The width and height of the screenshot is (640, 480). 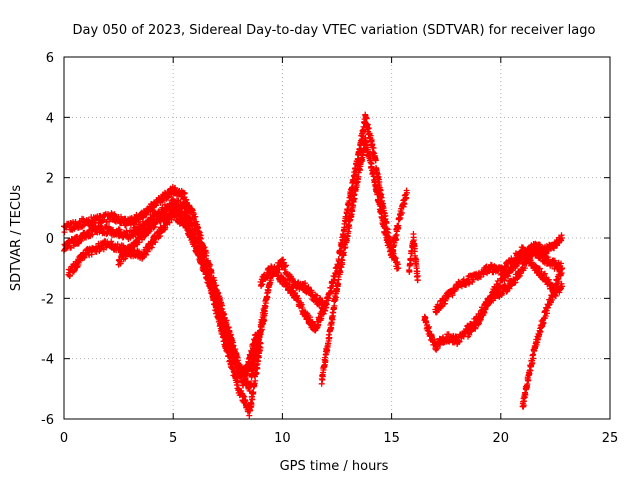 I want to click on y-axis-label: SDTVAR / TECUs, so click(x=16, y=238).